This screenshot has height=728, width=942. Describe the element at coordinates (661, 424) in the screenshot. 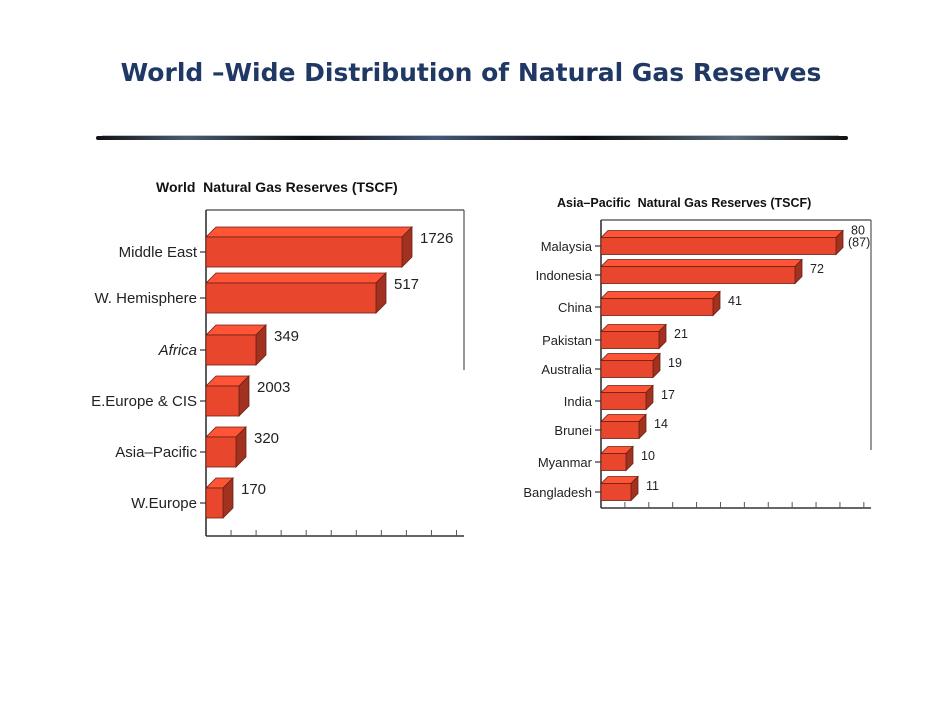

I see `asia-value-label: 14` at that location.